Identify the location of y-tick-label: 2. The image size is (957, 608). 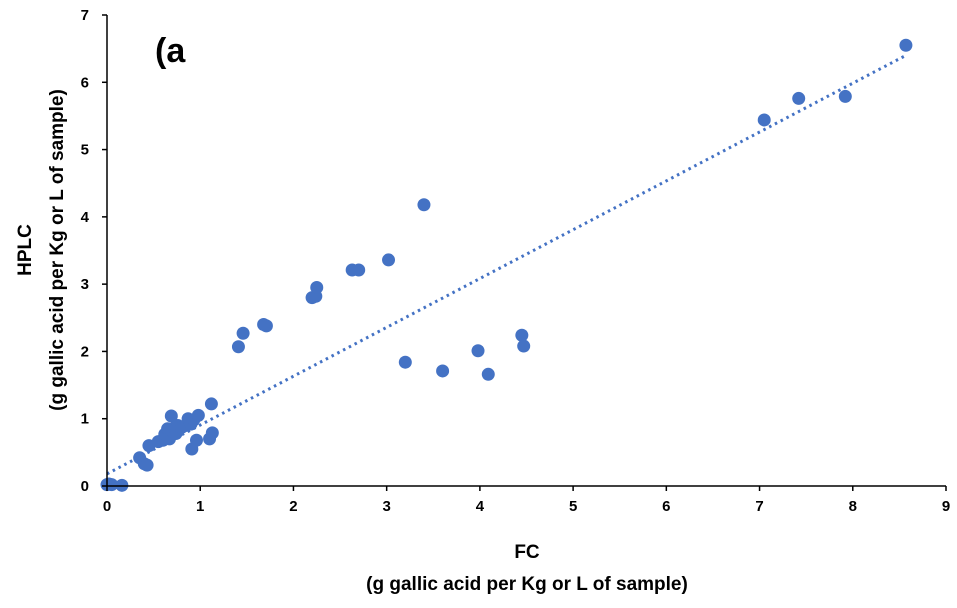
(85, 351).